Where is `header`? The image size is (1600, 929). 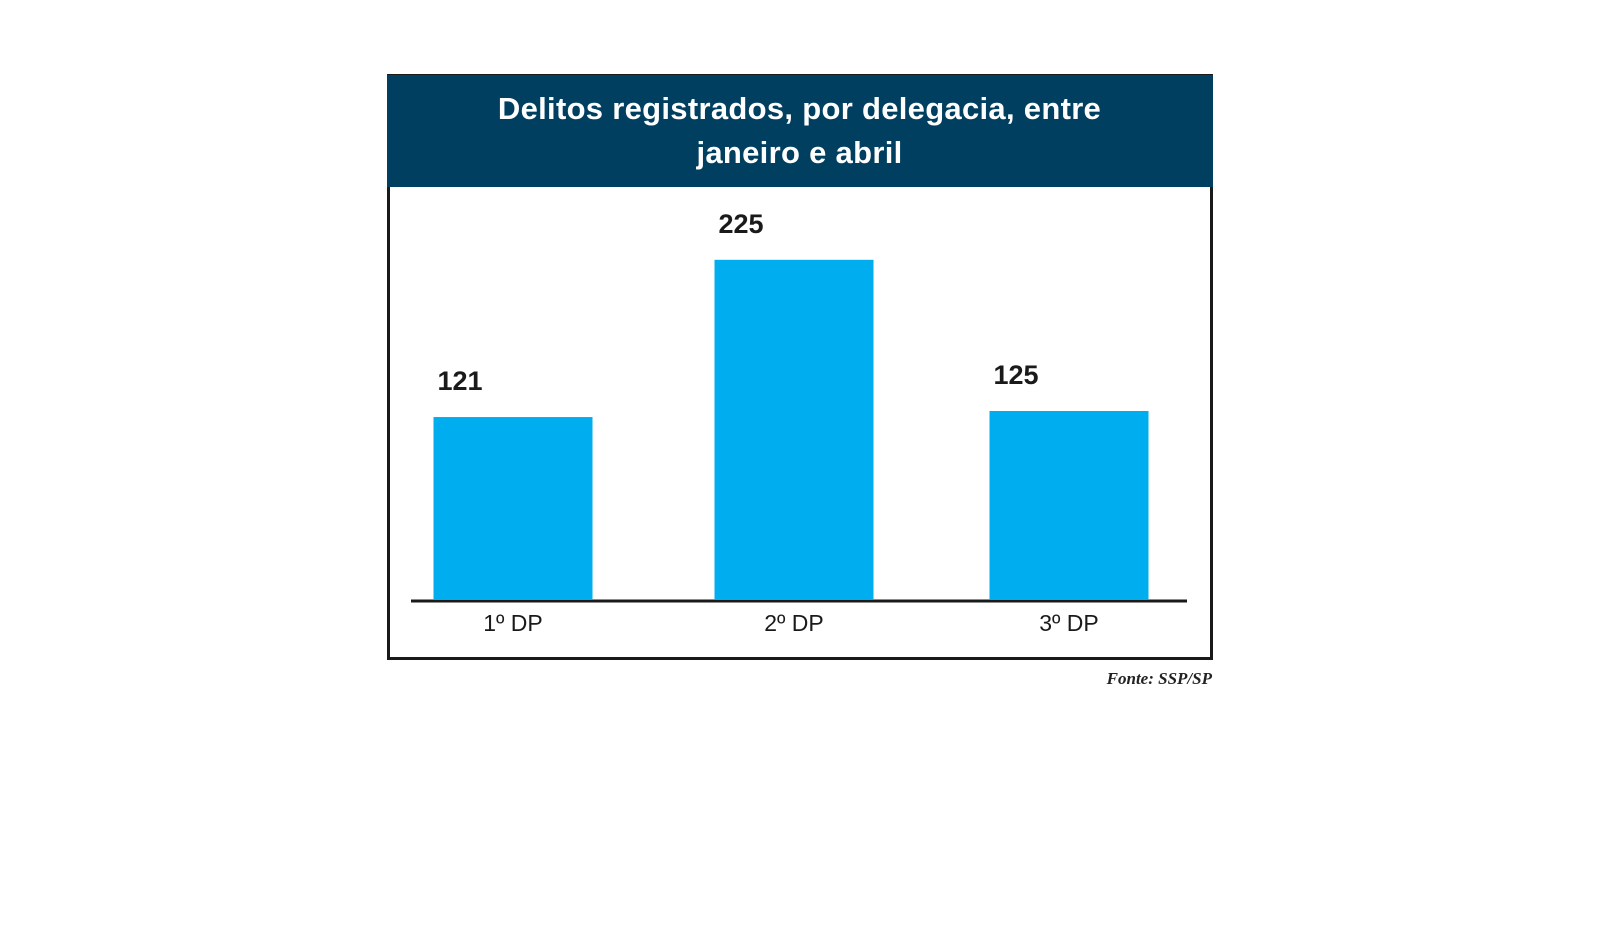
header is located at coordinates (800, 131).